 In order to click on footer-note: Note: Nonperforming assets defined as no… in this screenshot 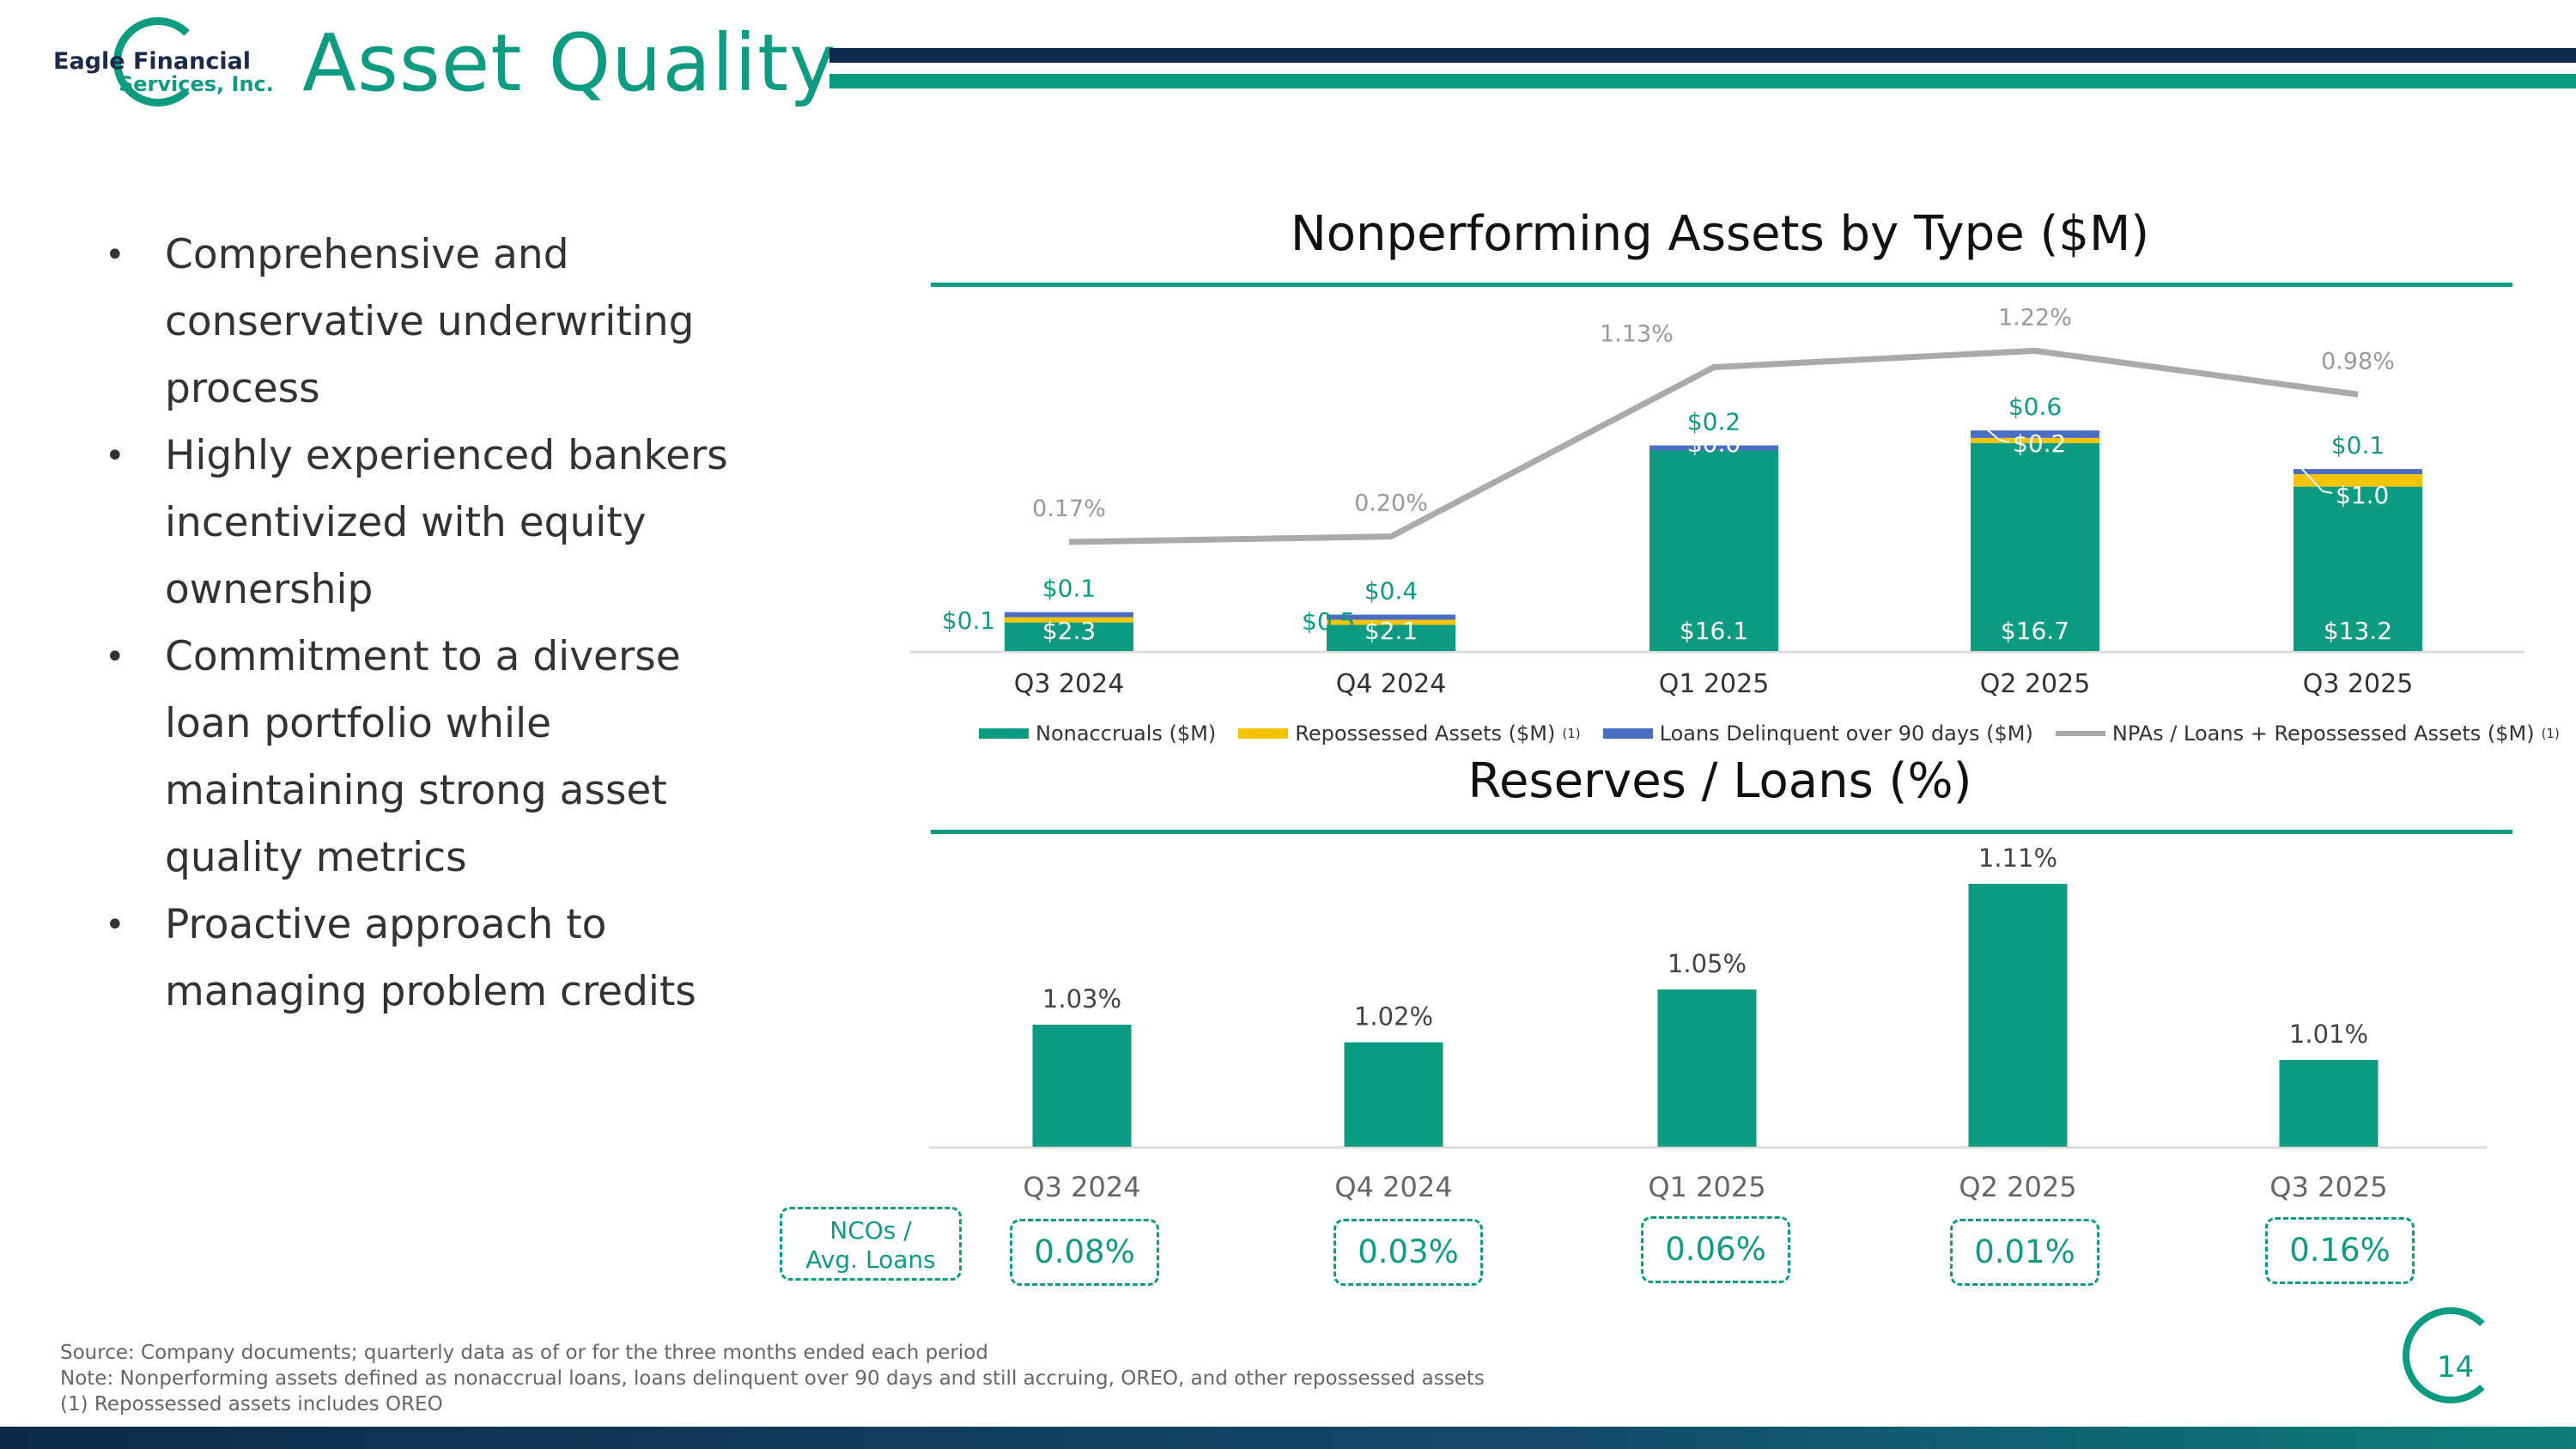, I will do `click(772, 1378)`.